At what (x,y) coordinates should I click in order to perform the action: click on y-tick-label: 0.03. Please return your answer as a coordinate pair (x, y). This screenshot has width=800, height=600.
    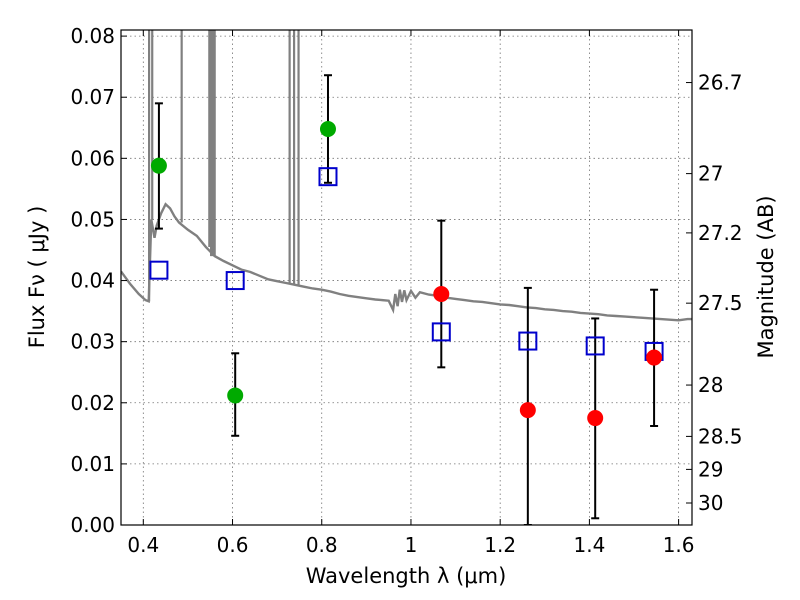
    Looking at the image, I should click on (92, 342).